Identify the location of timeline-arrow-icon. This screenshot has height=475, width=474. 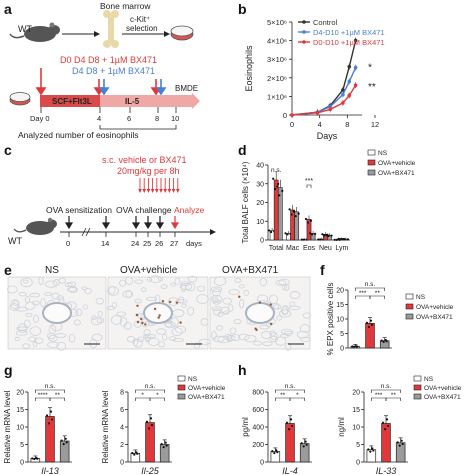
(196, 101).